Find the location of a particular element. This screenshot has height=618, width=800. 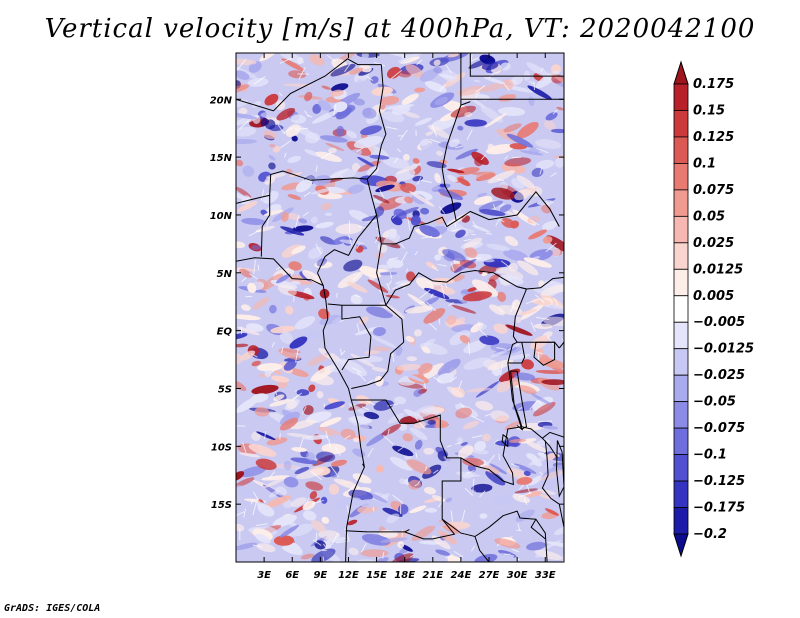

lat-tick-label: 15S is located at coordinates (221, 505).